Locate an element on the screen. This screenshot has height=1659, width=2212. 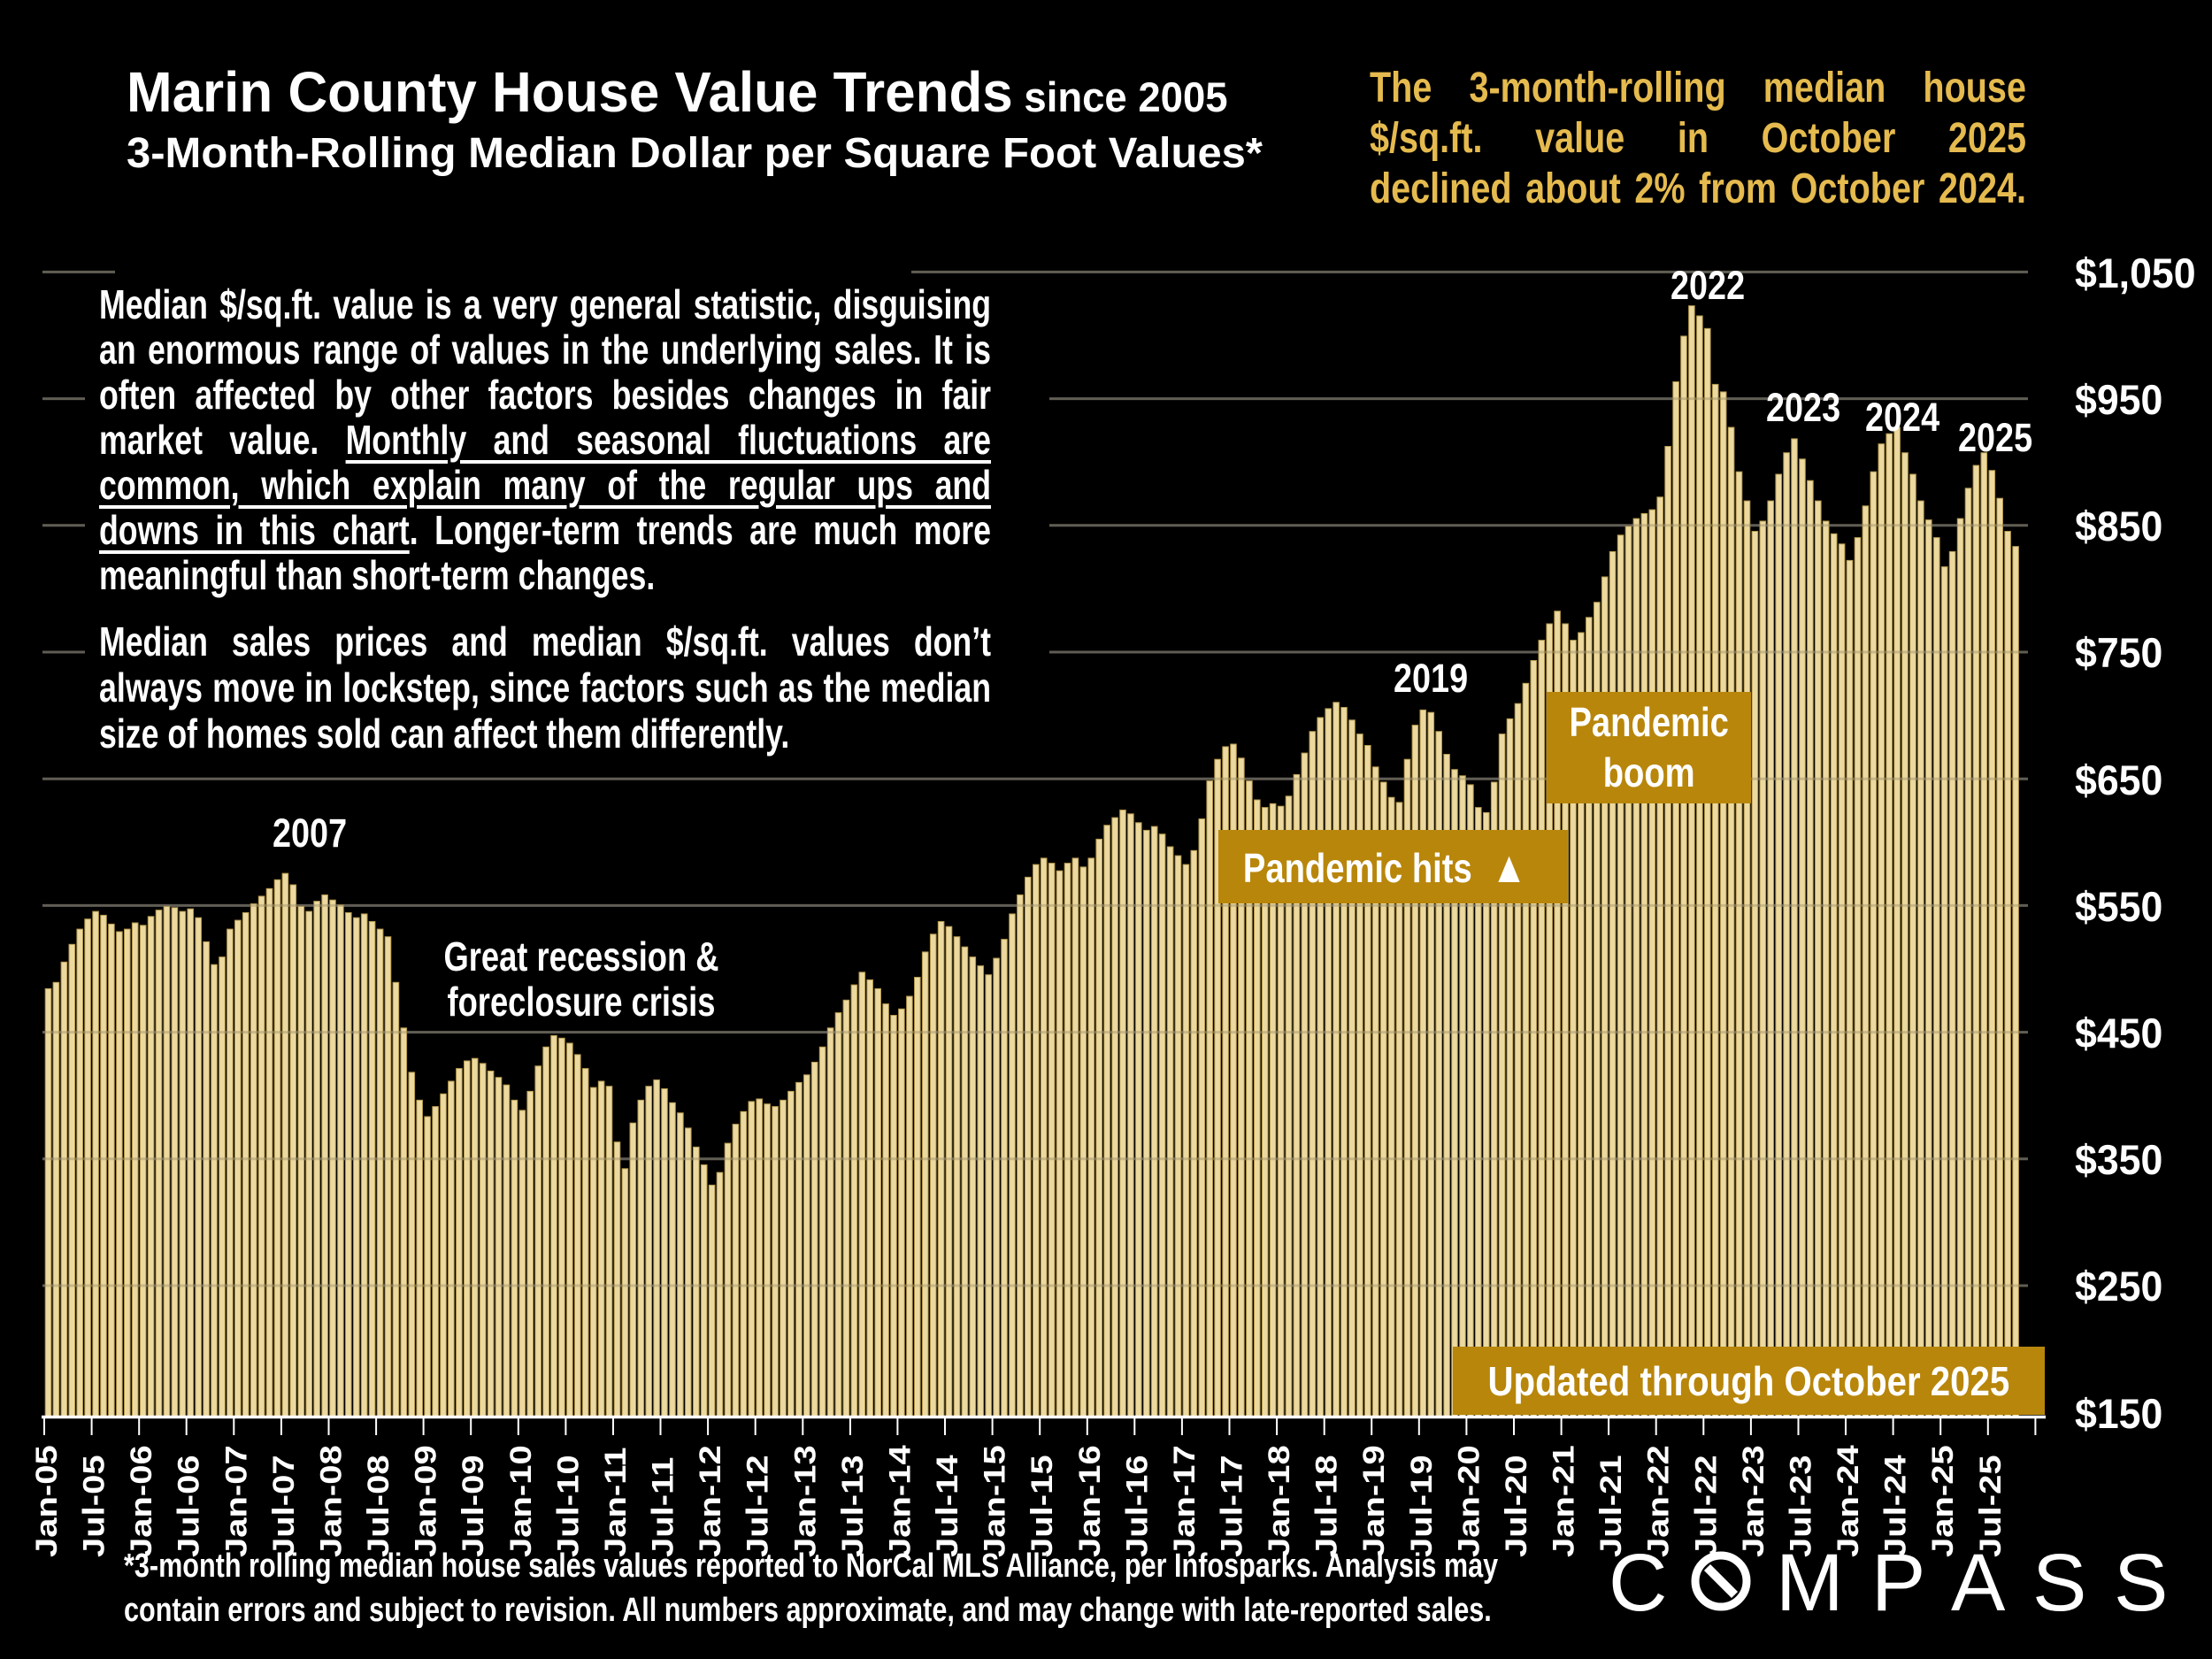
svg-text: Jan-11 is located at coordinates (615, 1502).